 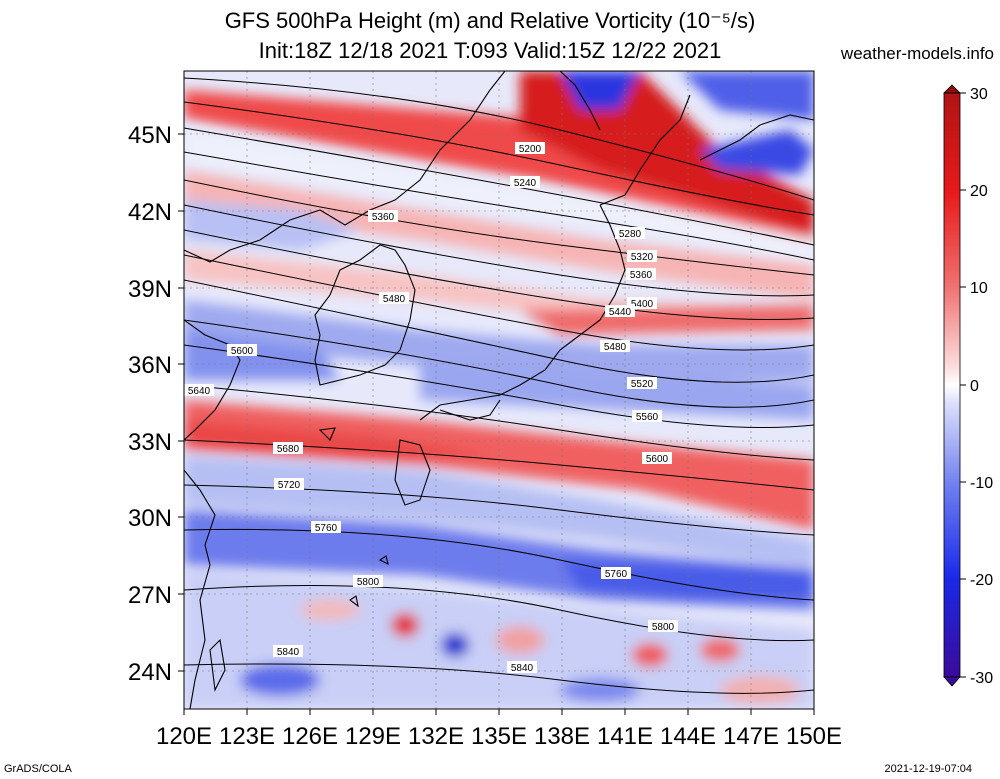 I want to click on colorbar-label: 30, so click(x=979, y=94).